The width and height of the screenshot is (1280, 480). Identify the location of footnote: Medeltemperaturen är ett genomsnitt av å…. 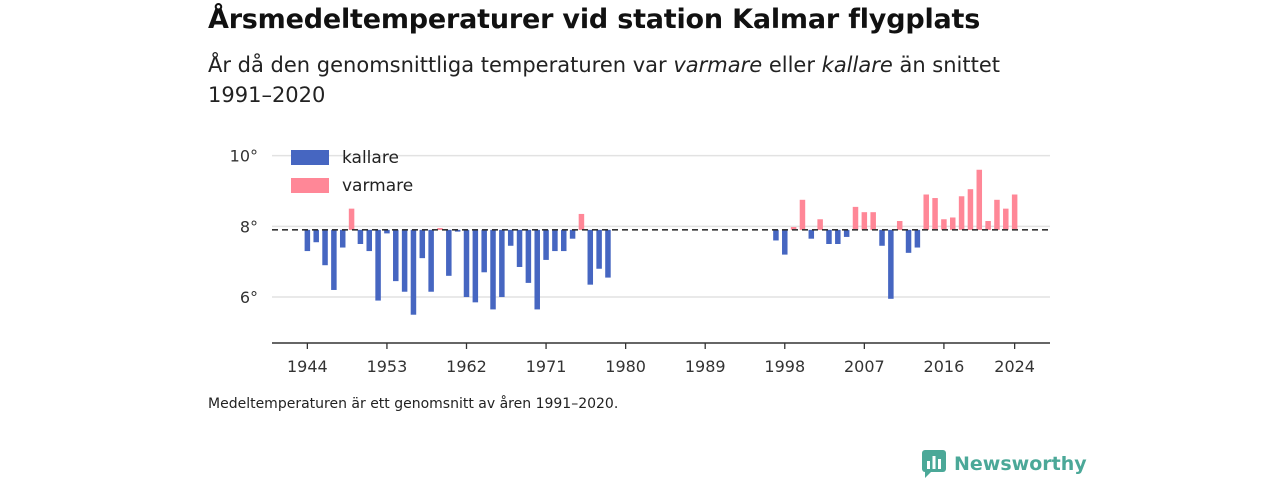
(413, 404).